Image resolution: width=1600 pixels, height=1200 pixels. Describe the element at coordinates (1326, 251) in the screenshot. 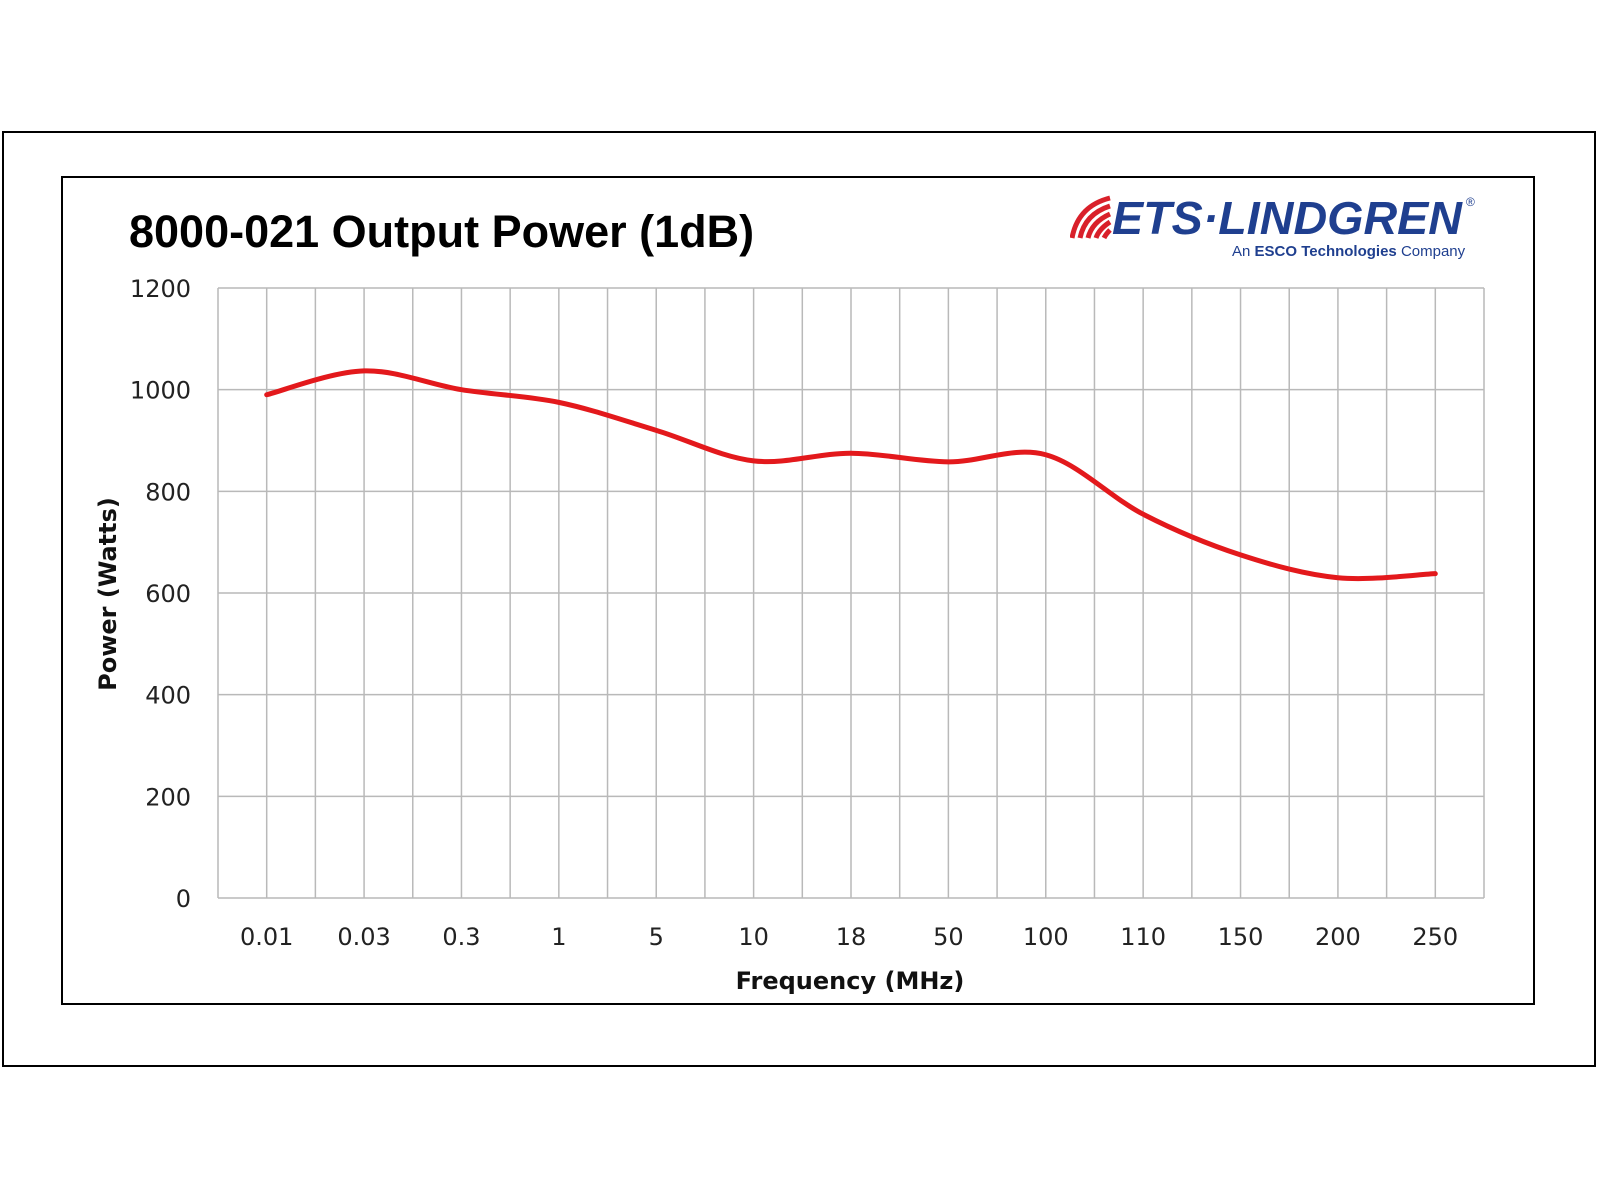

I see `logo-tagline-company: ESCO Technologies` at that location.